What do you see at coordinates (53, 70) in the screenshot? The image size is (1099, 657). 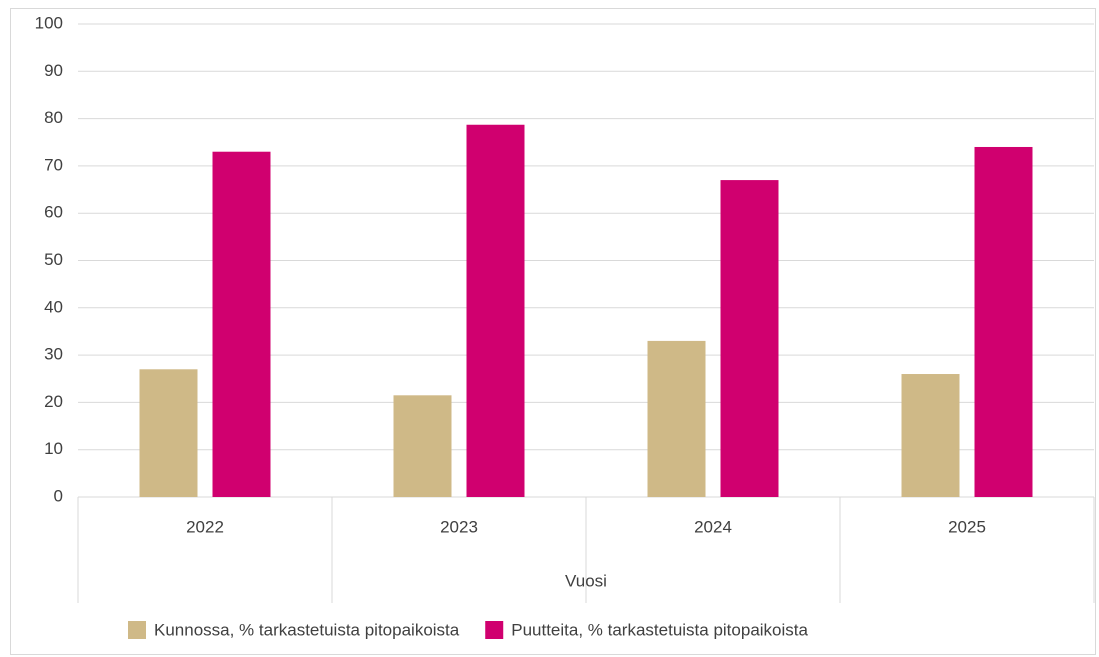 I see `y-tick-label: 90` at bounding box center [53, 70].